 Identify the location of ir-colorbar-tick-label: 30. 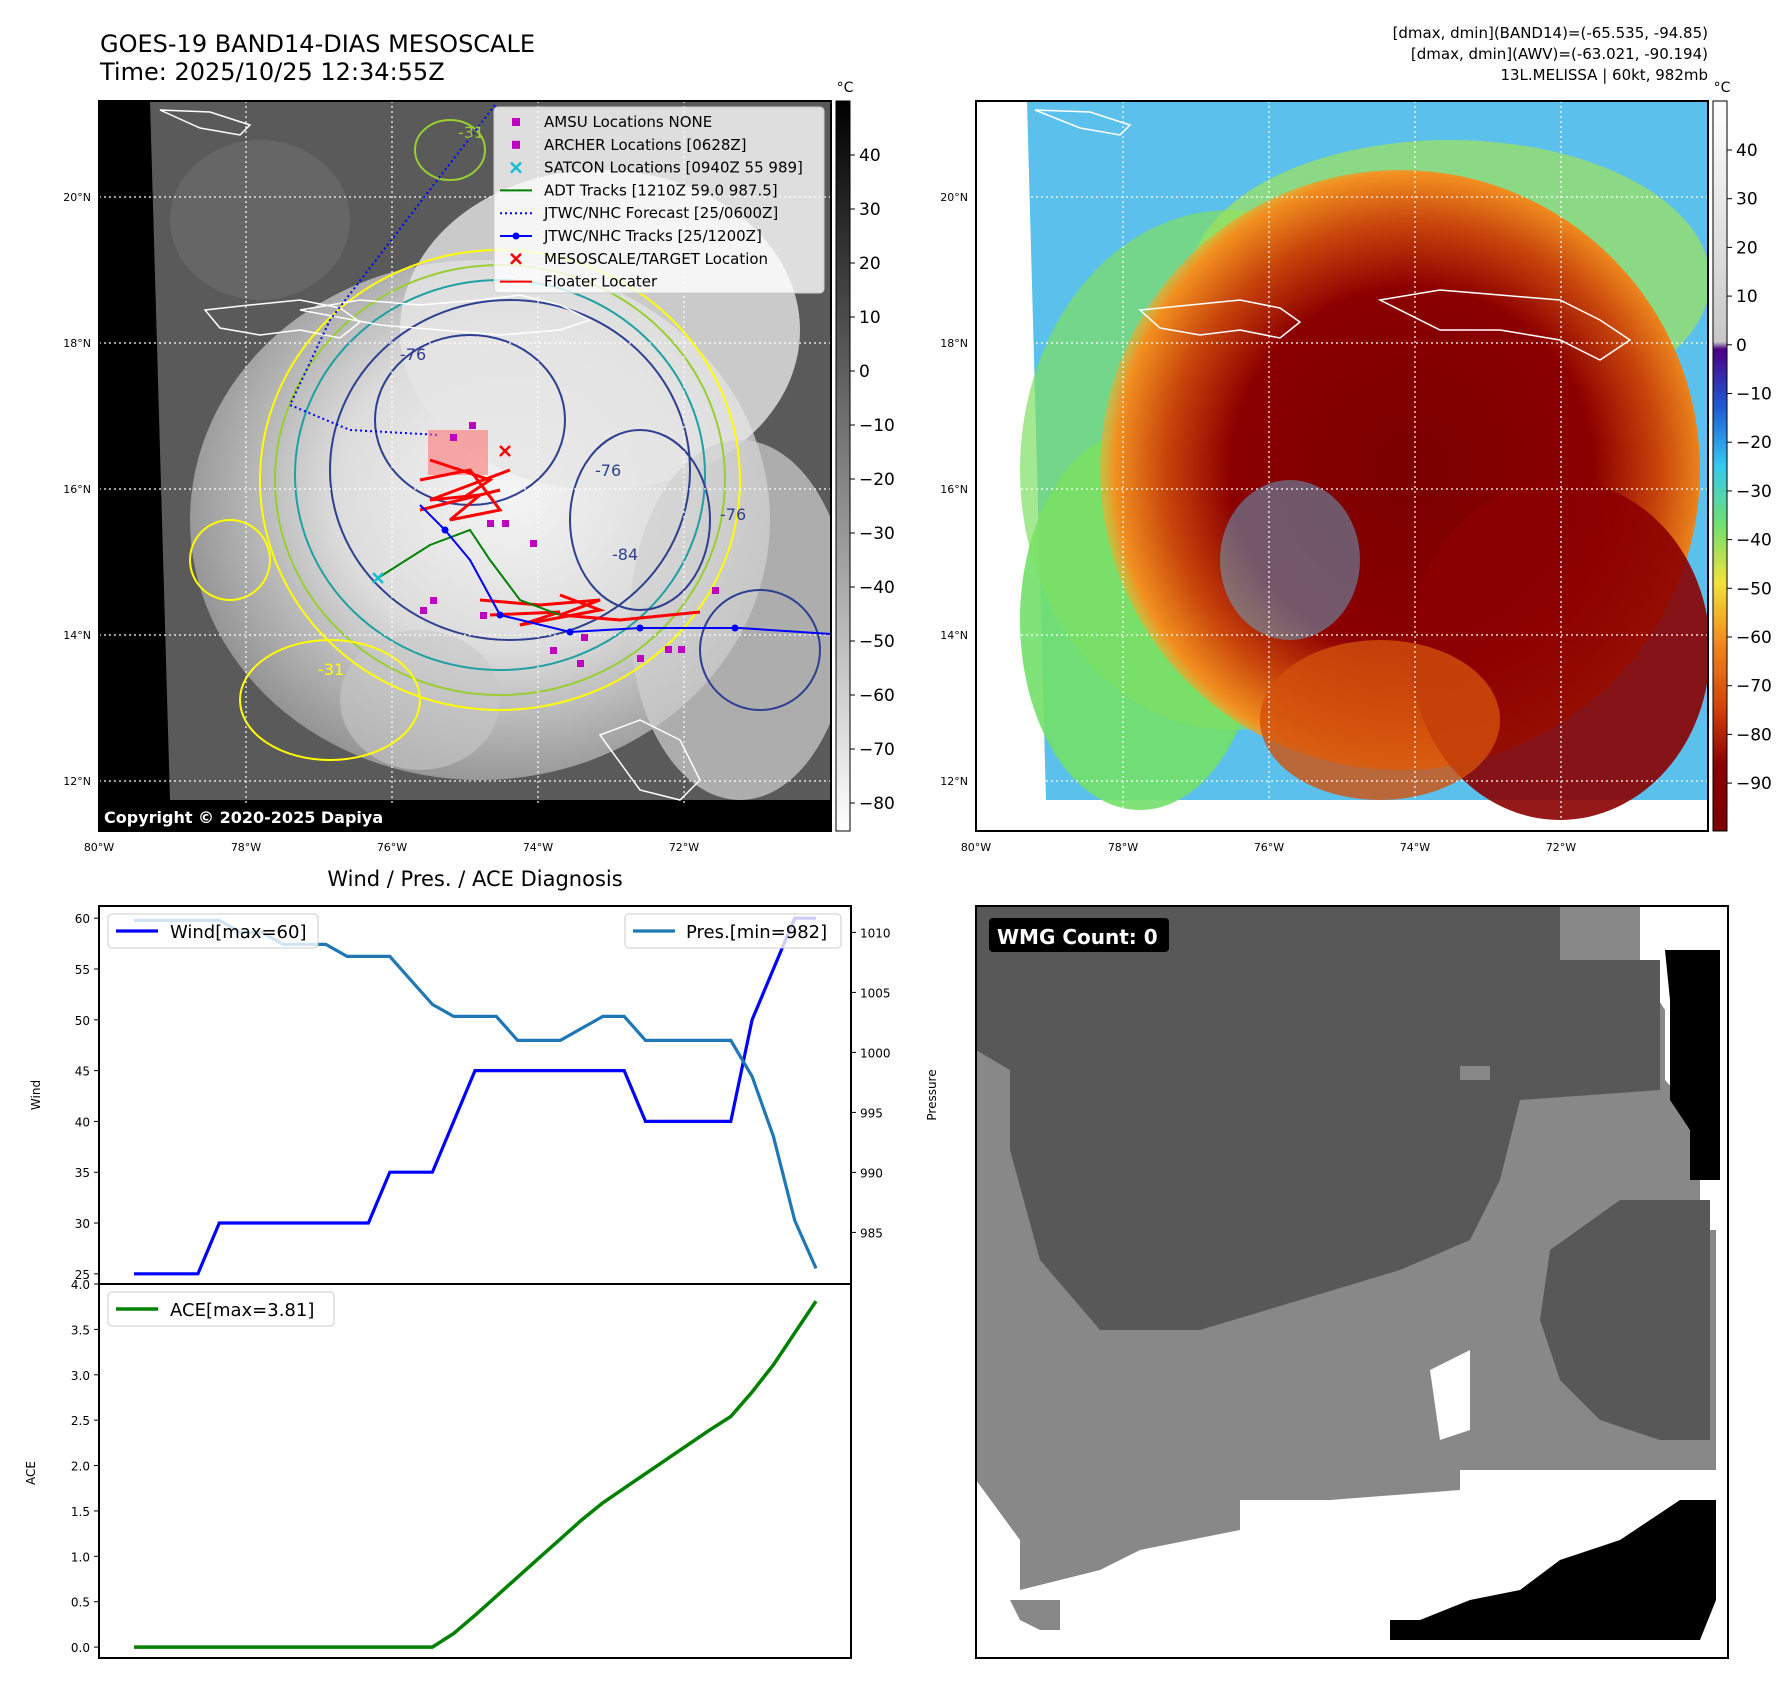
(870, 210).